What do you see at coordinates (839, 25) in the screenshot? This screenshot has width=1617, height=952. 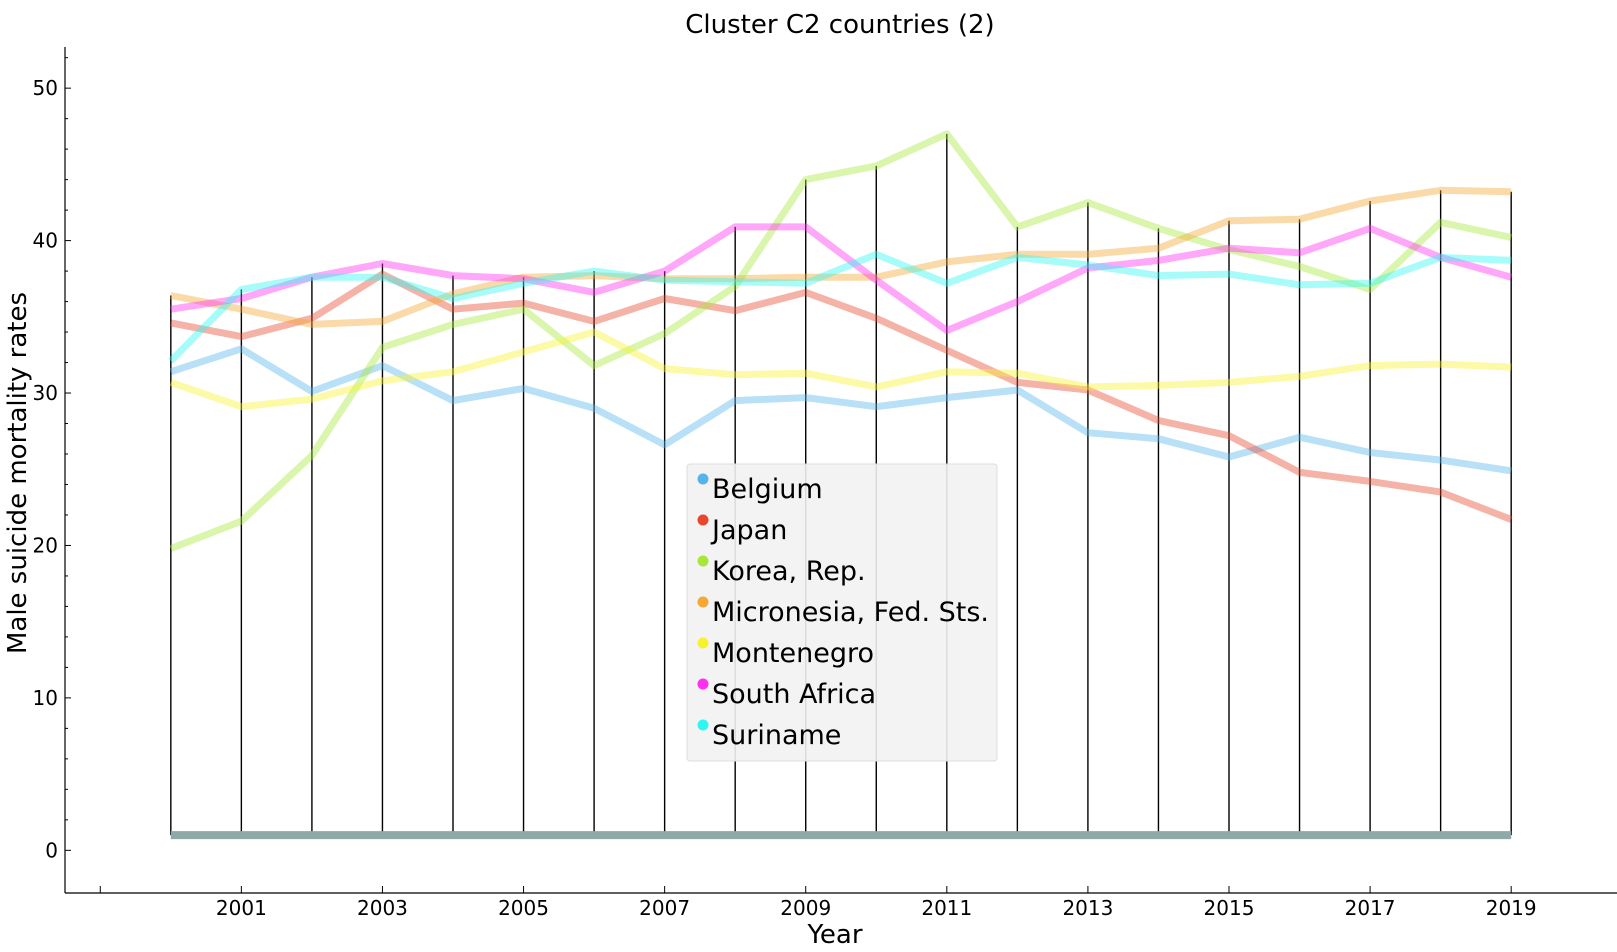 I see `chart-title: Cluster C2 countries (2)` at bounding box center [839, 25].